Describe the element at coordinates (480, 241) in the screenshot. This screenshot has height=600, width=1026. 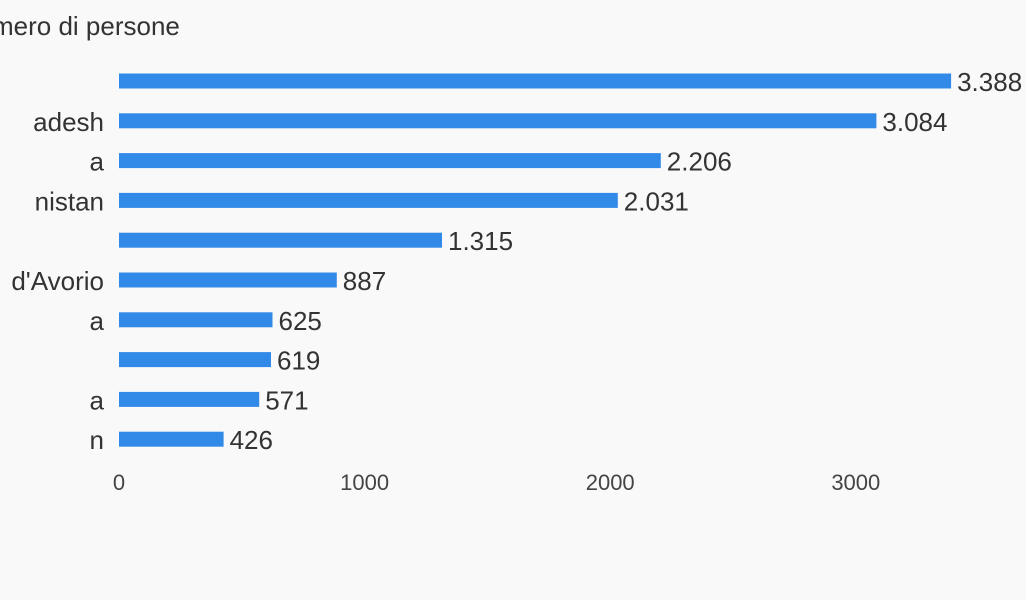
I see `value-label-4: 1.315` at that location.